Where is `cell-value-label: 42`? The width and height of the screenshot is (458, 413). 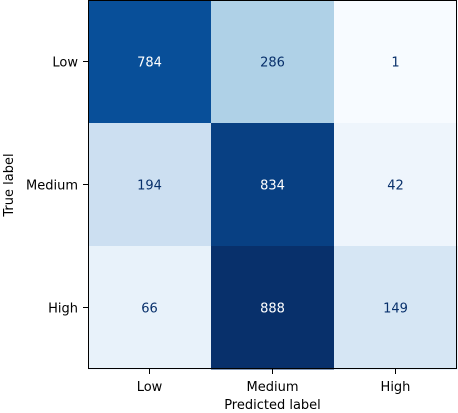 cell-value-label: 42 is located at coordinates (395, 186).